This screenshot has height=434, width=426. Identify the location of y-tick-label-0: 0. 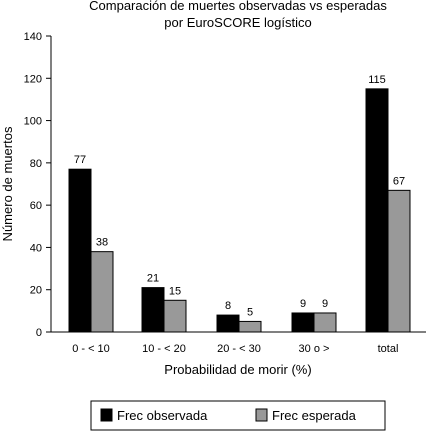
(39, 333).